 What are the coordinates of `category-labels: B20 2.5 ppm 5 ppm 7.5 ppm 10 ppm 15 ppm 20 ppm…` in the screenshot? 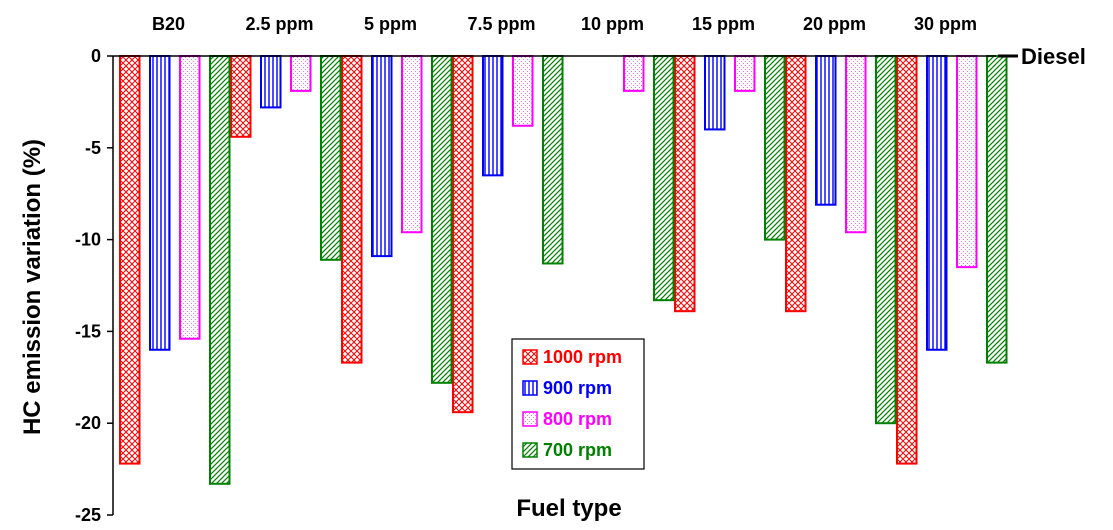 It's located at (564, 24).